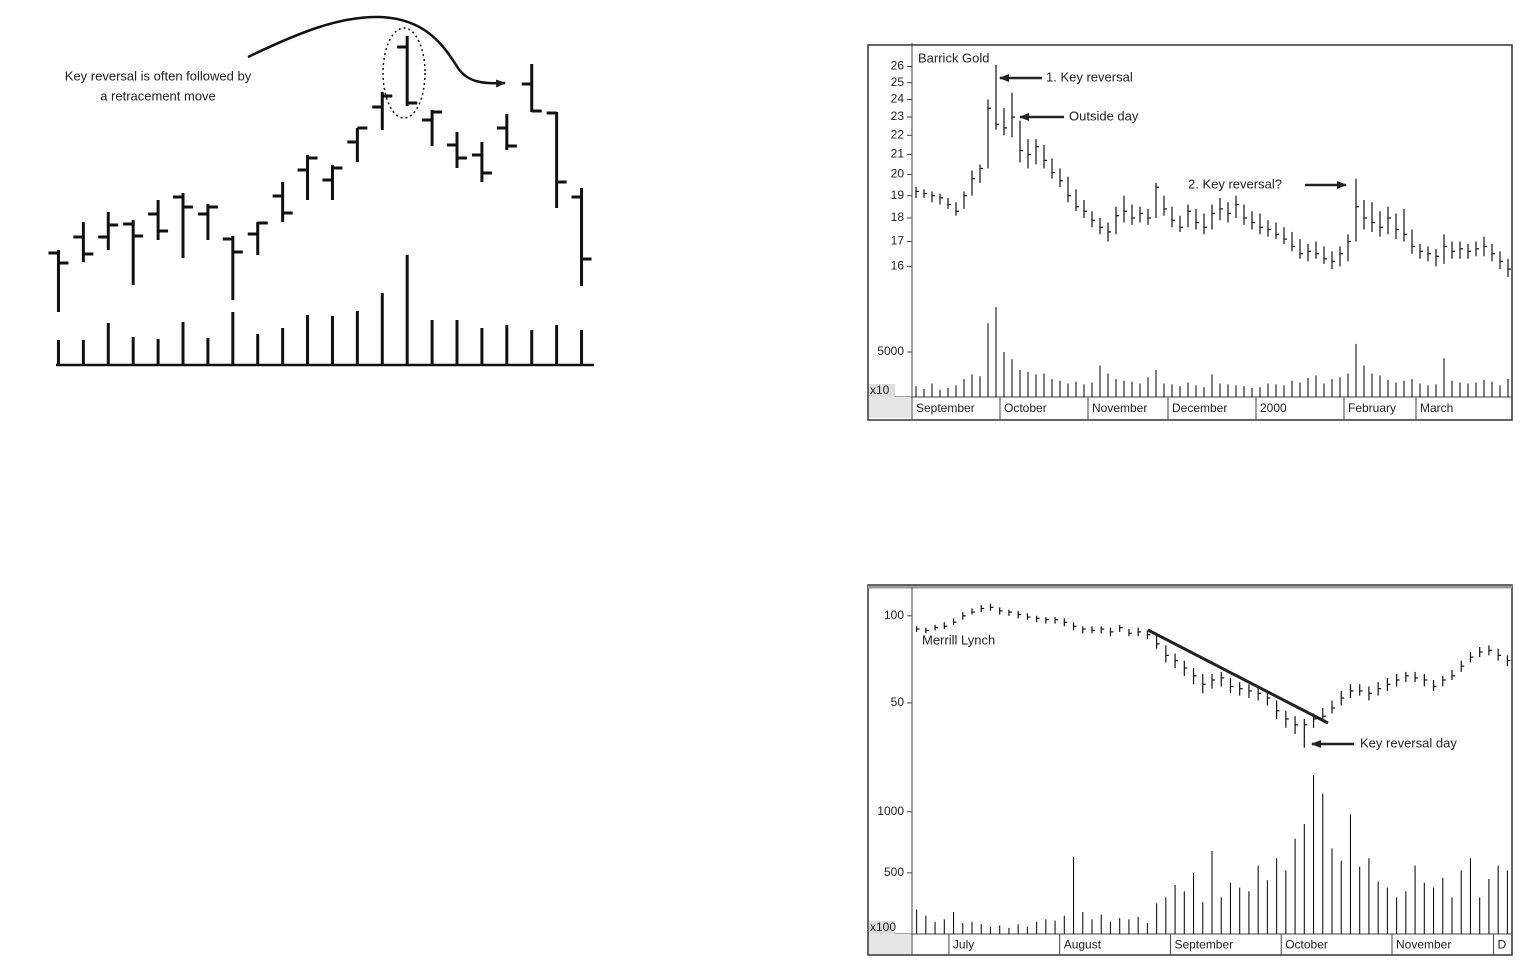 This screenshot has height=978, width=1537. Describe the element at coordinates (404, 73) in the screenshot. I see `highlight-ellipse` at that location.